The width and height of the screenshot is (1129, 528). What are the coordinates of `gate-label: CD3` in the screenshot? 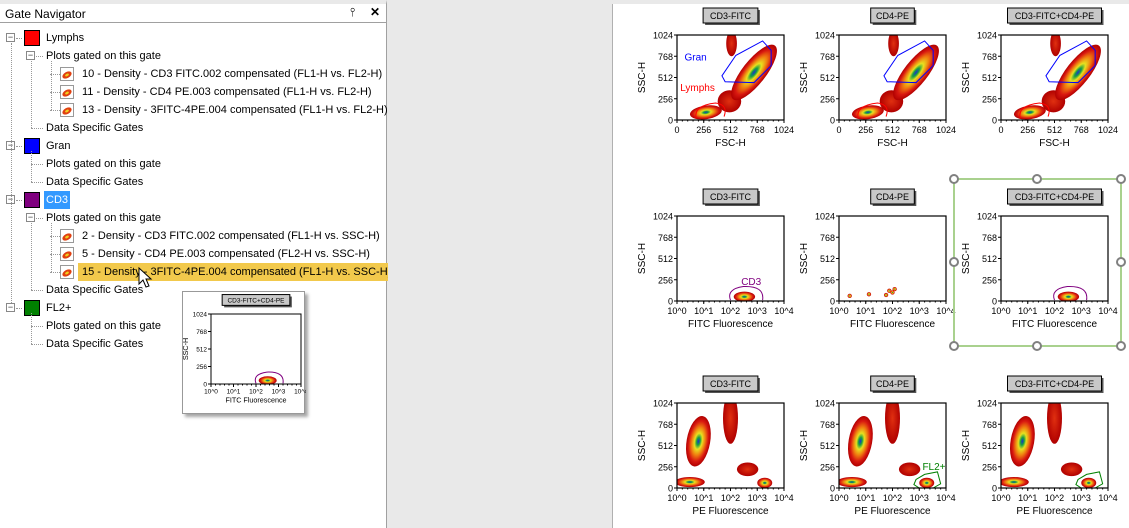 It's located at (57, 200).